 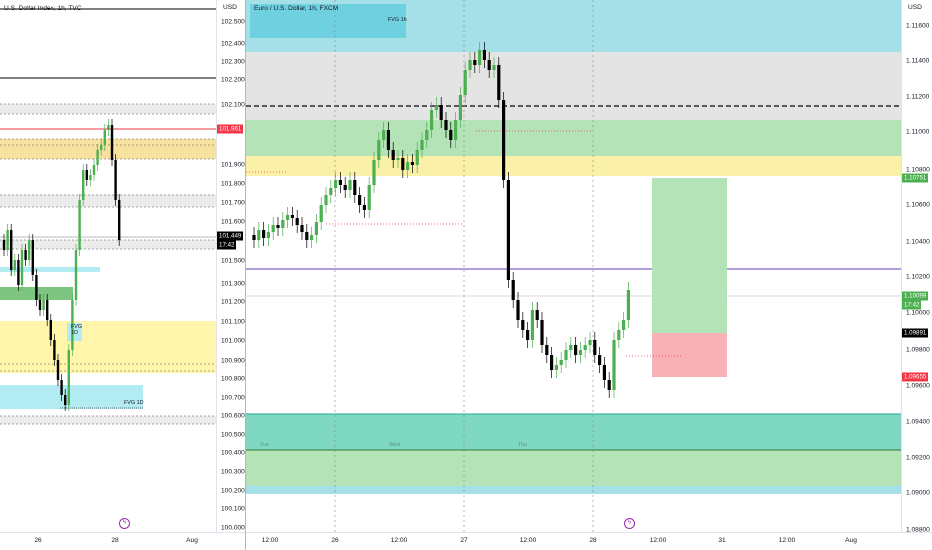 I want to click on dxy-y-tick: 102.400, so click(x=233, y=44).